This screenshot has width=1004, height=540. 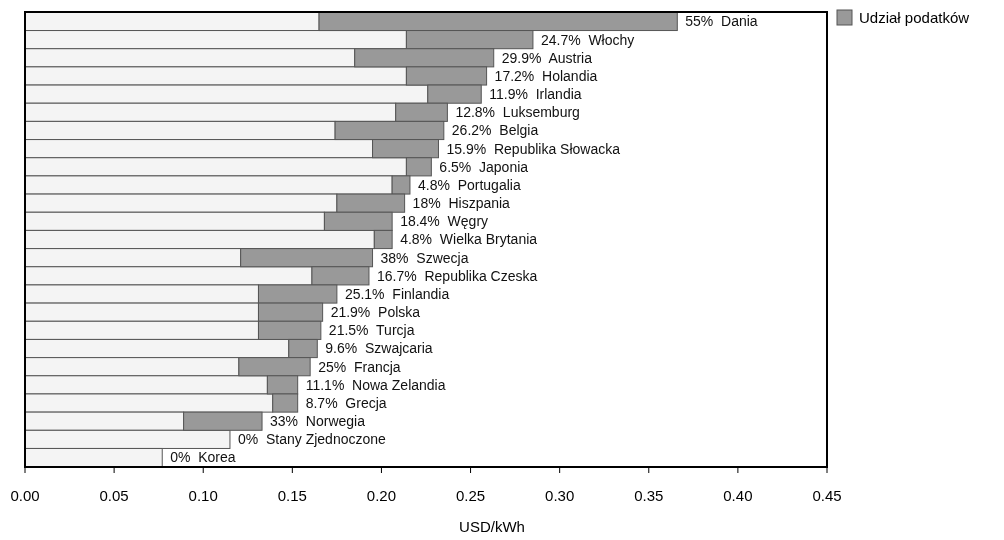 I want to click on y-tick-label: 4.8% Portugalia, so click(x=469, y=184).